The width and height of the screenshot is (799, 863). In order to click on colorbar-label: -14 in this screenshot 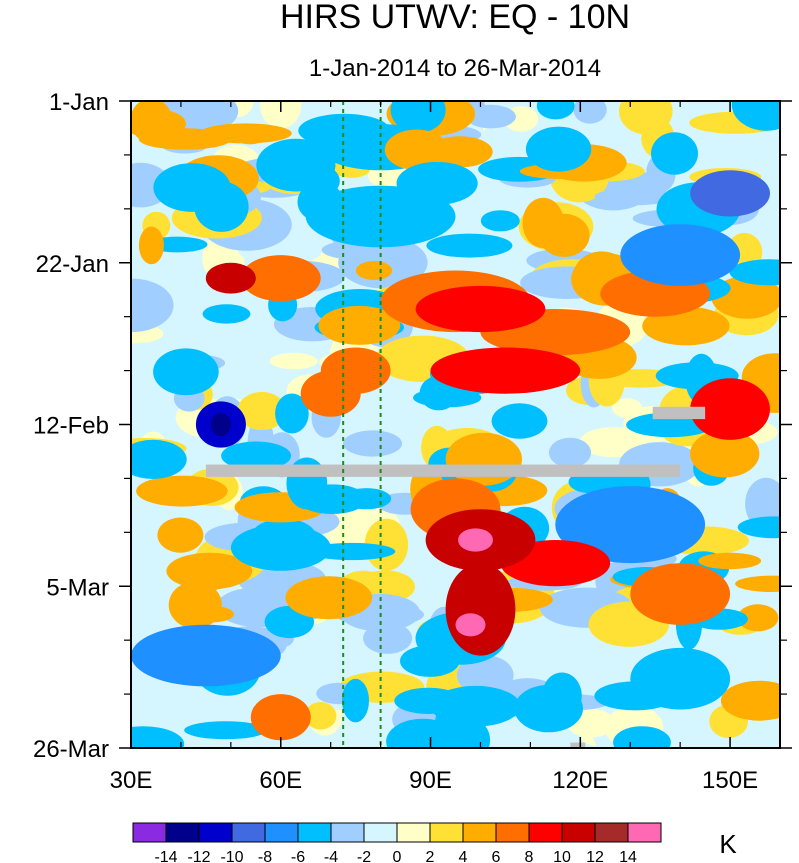, I will do `click(165, 856)`.